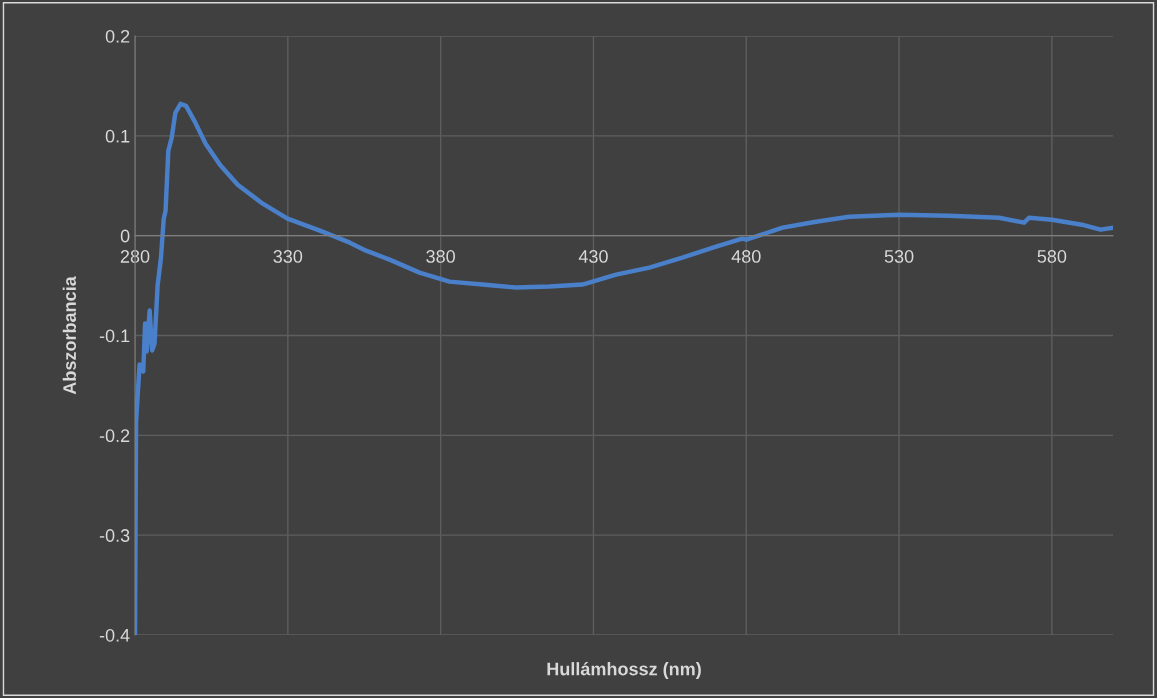 The width and height of the screenshot is (1157, 698). What do you see at coordinates (624, 670) in the screenshot?
I see `x-axis-title: Hullámhossz (nm)` at bounding box center [624, 670].